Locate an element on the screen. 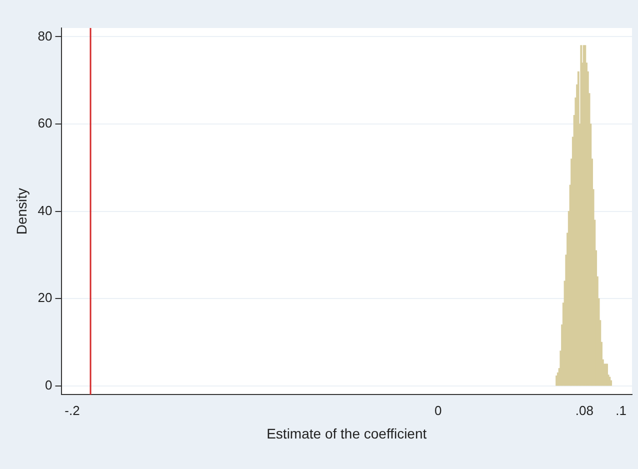 The width and height of the screenshot is (638, 469). x-tick-label: -.2 is located at coordinates (72, 410).